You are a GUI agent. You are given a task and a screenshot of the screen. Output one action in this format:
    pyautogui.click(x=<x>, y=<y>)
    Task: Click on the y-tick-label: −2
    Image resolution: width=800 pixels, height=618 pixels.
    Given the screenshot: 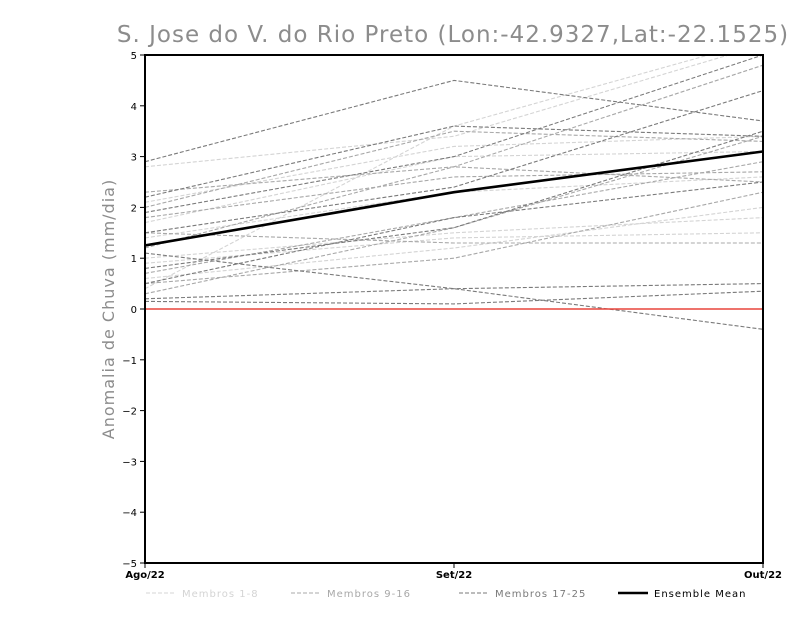 What is the action you would take?
    pyautogui.click(x=129, y=412)
    